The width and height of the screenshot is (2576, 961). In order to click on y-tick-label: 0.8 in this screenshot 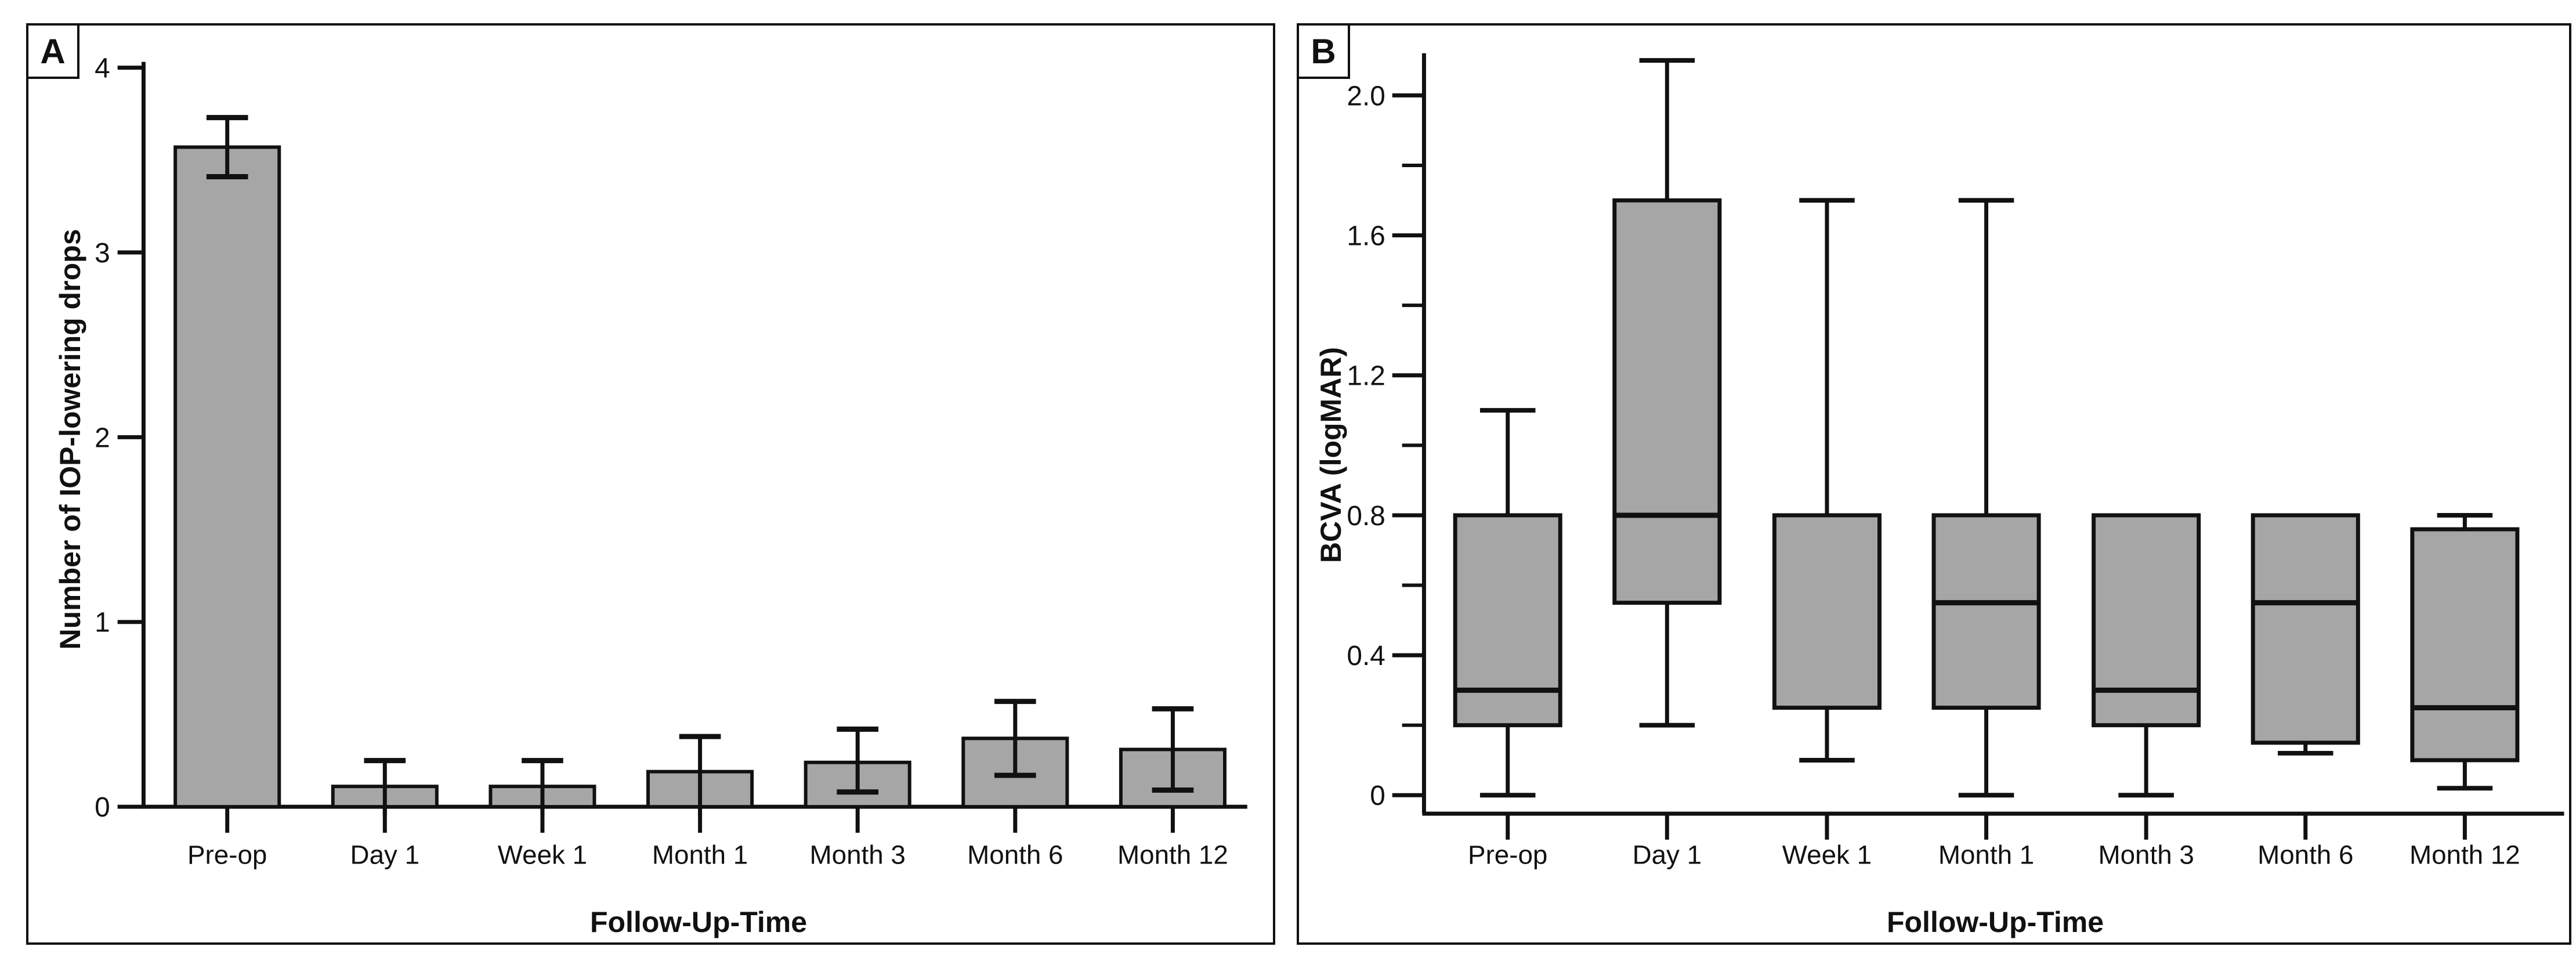, I will do `click(1366, 516)`.